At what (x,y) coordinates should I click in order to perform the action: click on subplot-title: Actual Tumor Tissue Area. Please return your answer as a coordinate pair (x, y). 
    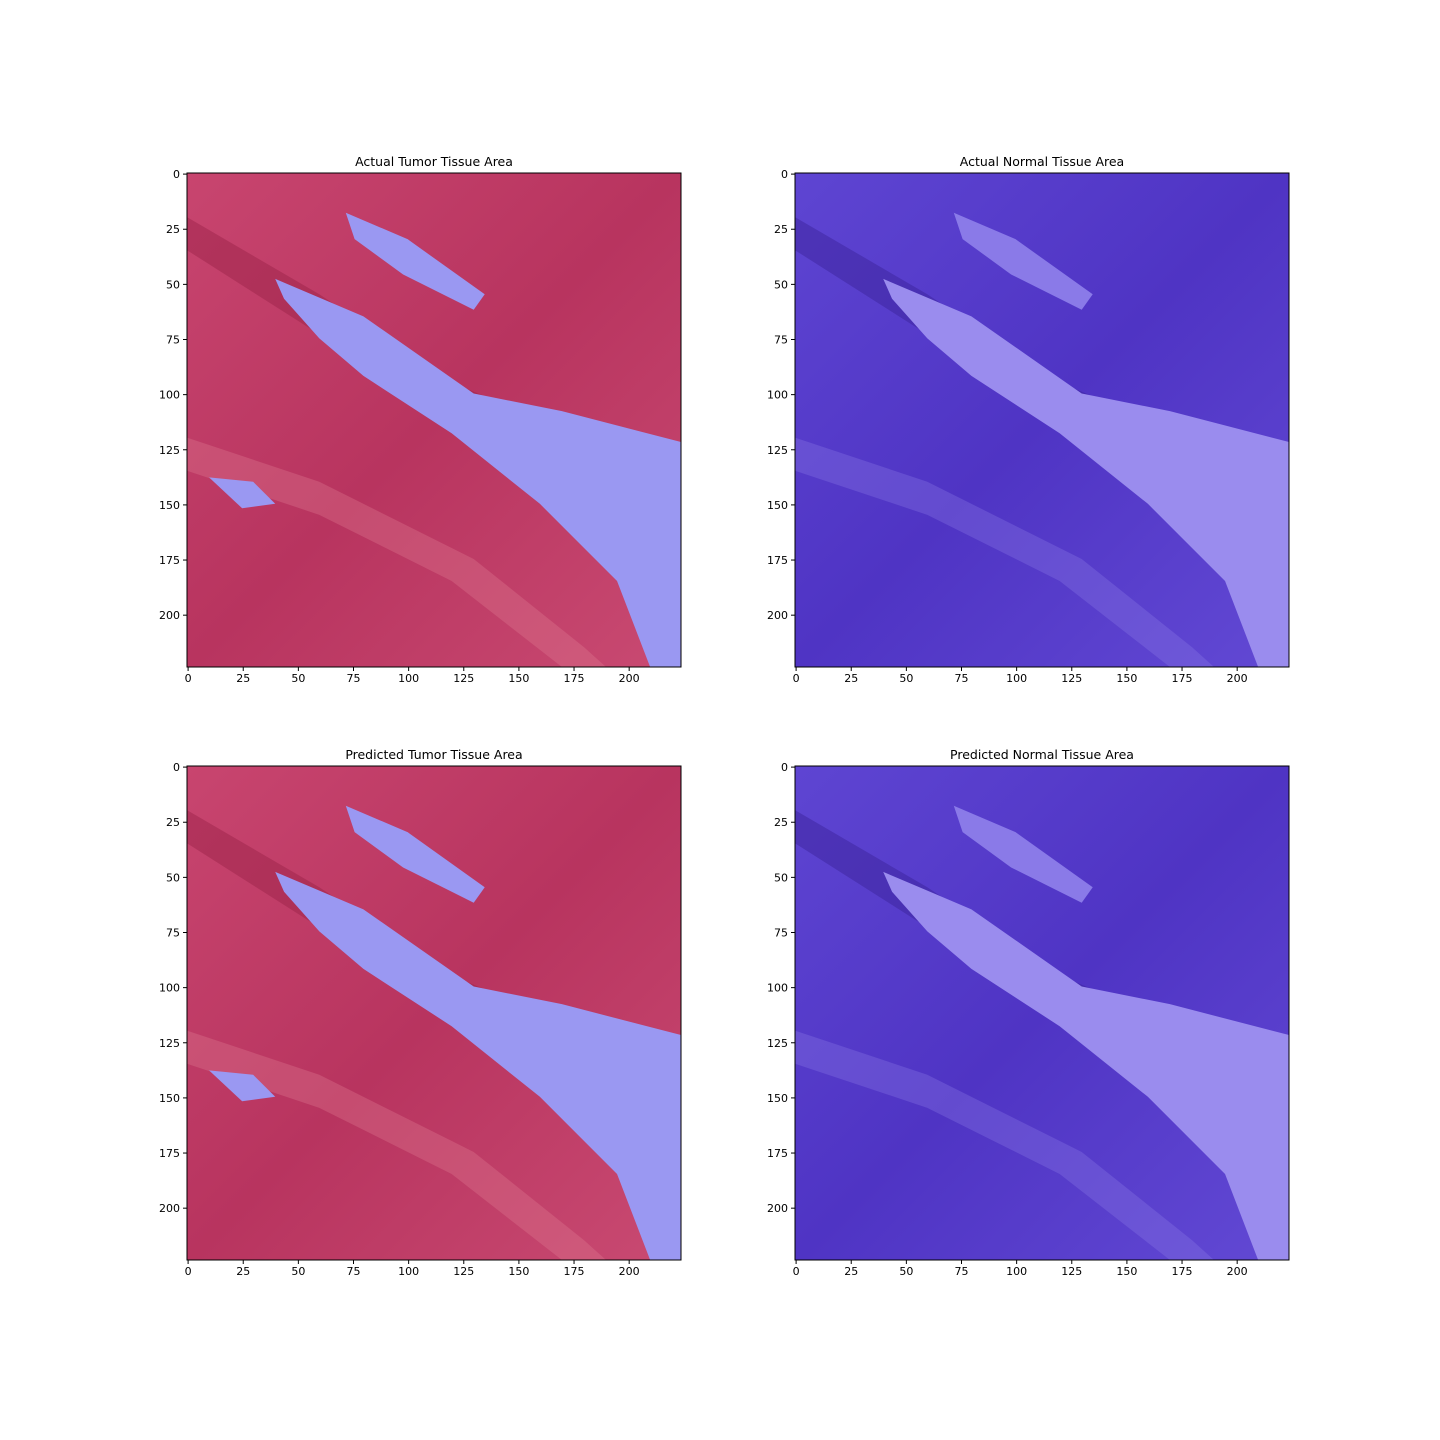
    Looking at the image, I should click on (434, 161).